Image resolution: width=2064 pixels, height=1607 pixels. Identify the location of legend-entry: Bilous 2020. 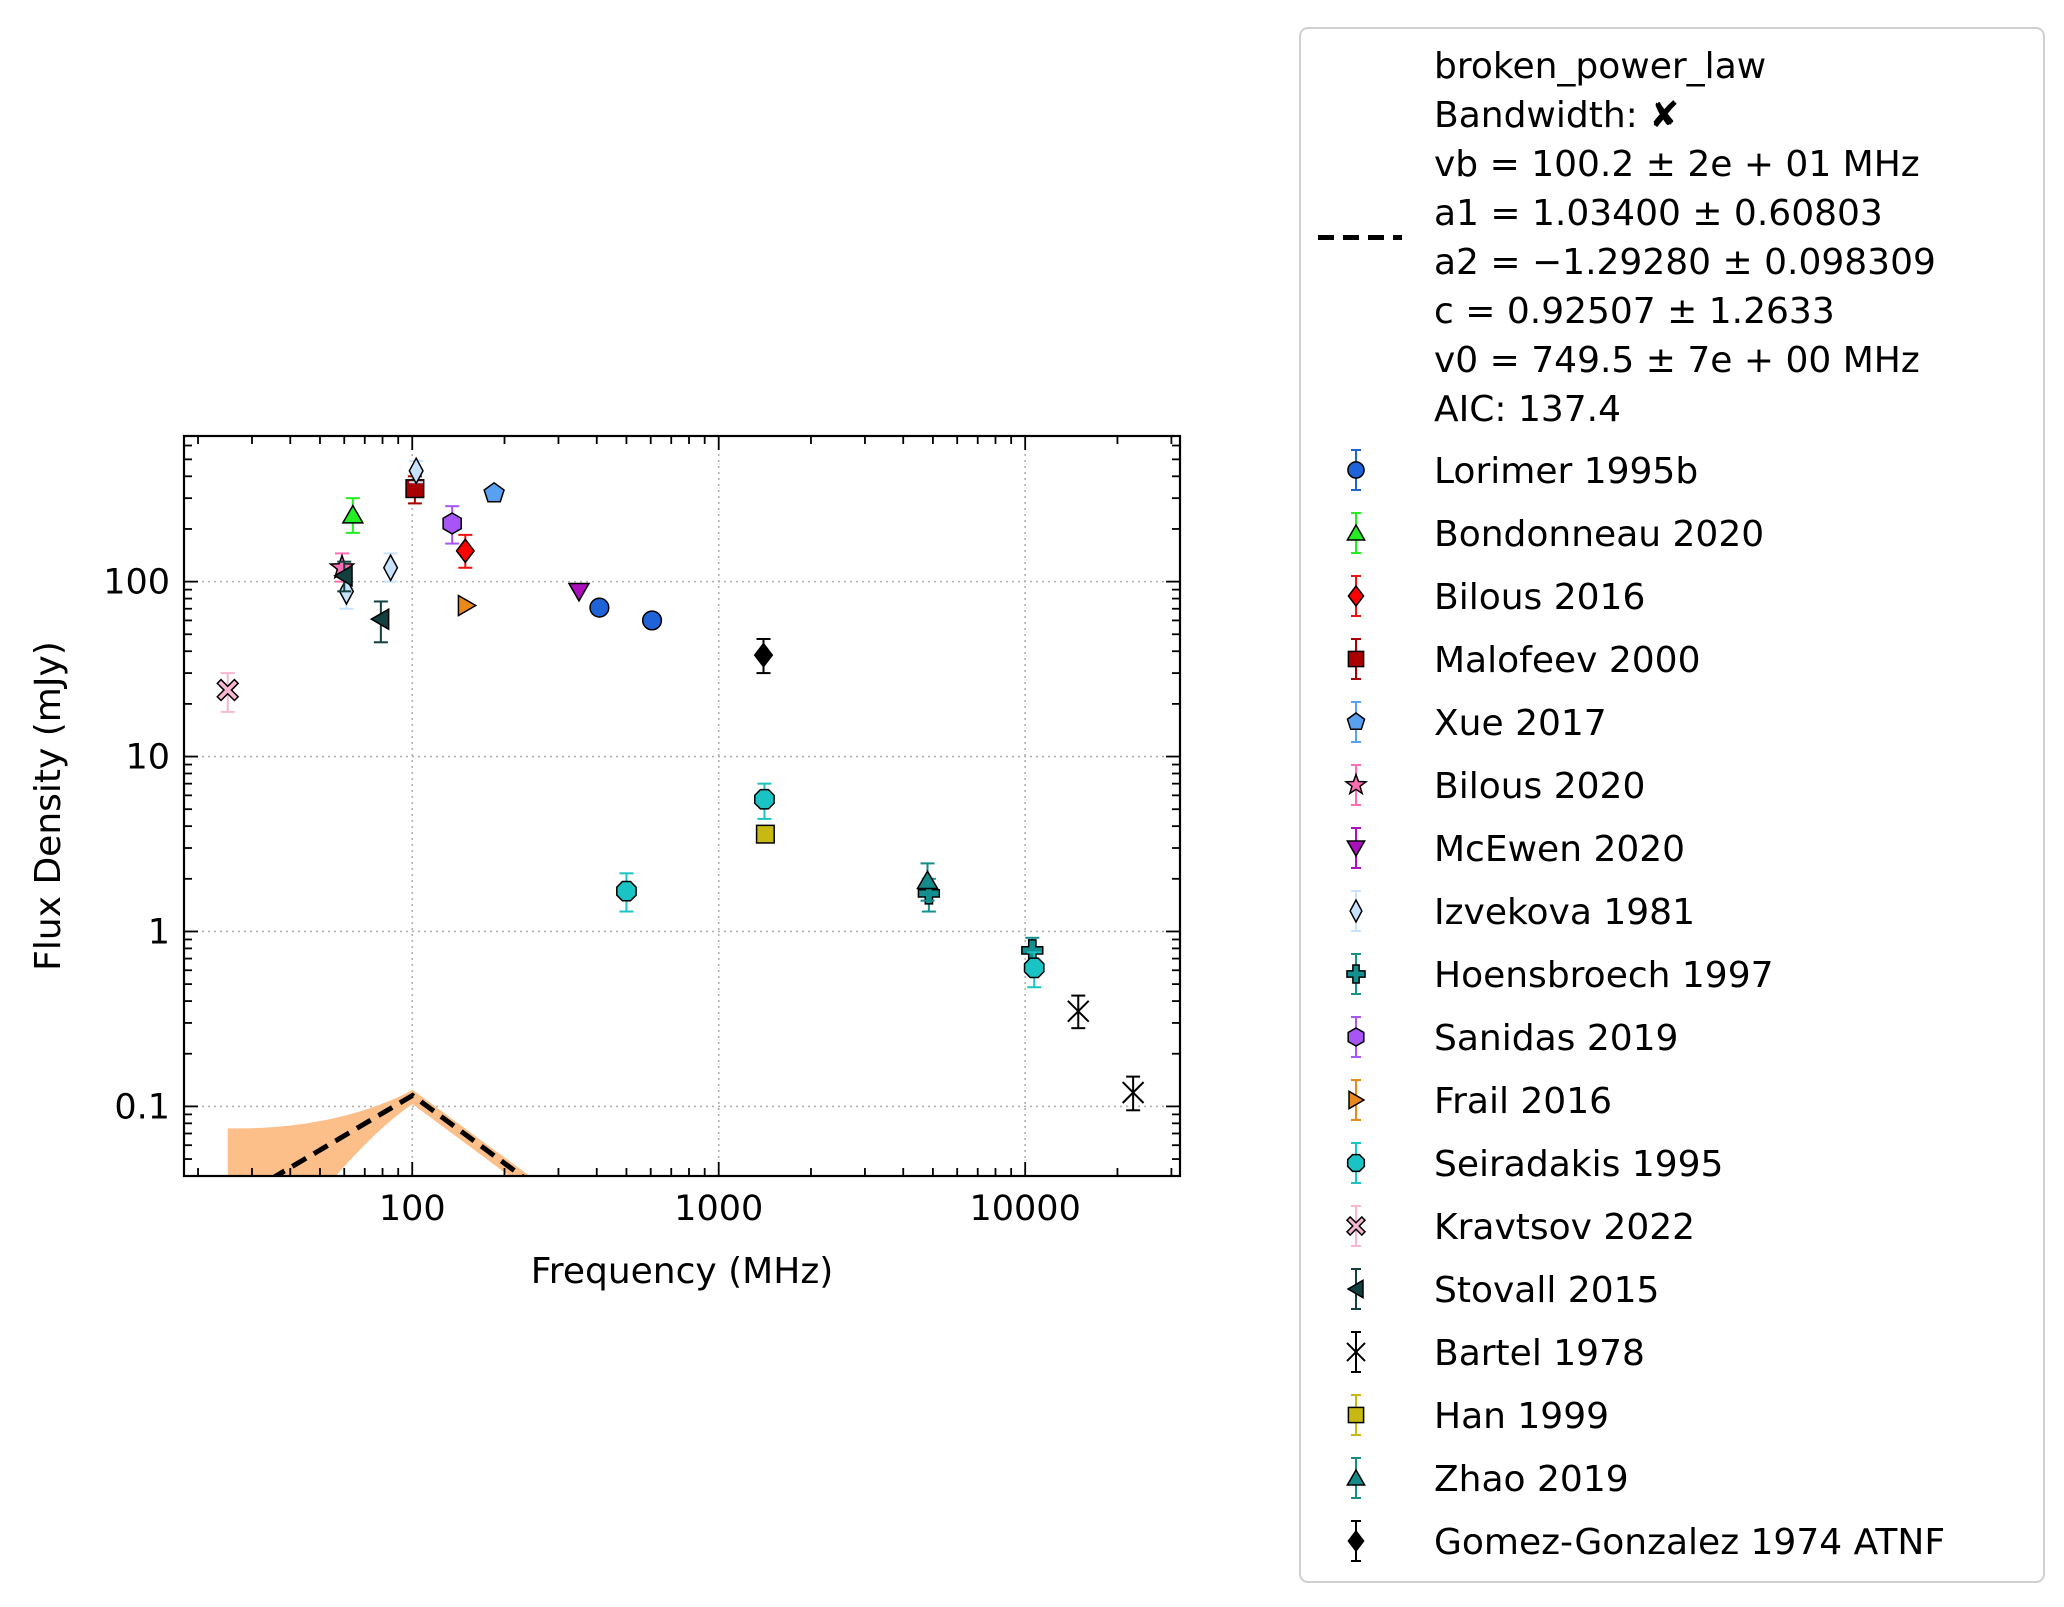
(1494, 785).